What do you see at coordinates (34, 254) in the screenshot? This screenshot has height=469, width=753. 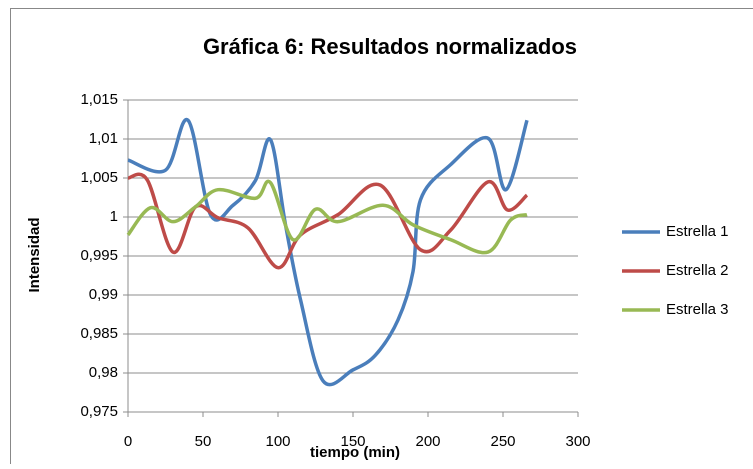 I see `y-axis-label: Intensidad` at bounding box center [34, 254].